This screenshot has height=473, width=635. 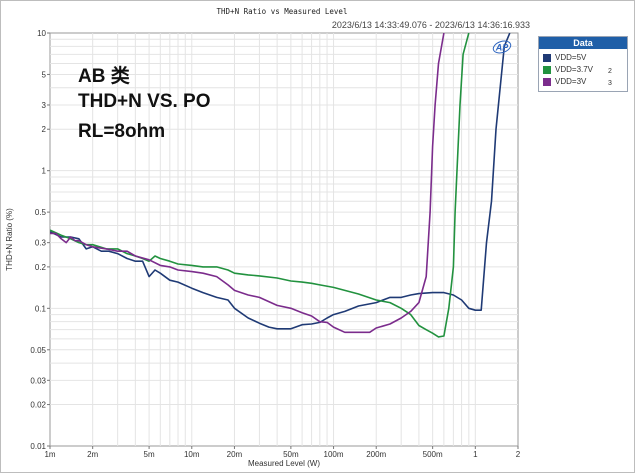 What do you see at coordinates (571, 57) in the screenshot?
I see `legend-label: VDD=5V` at bounding box center [571, 57].